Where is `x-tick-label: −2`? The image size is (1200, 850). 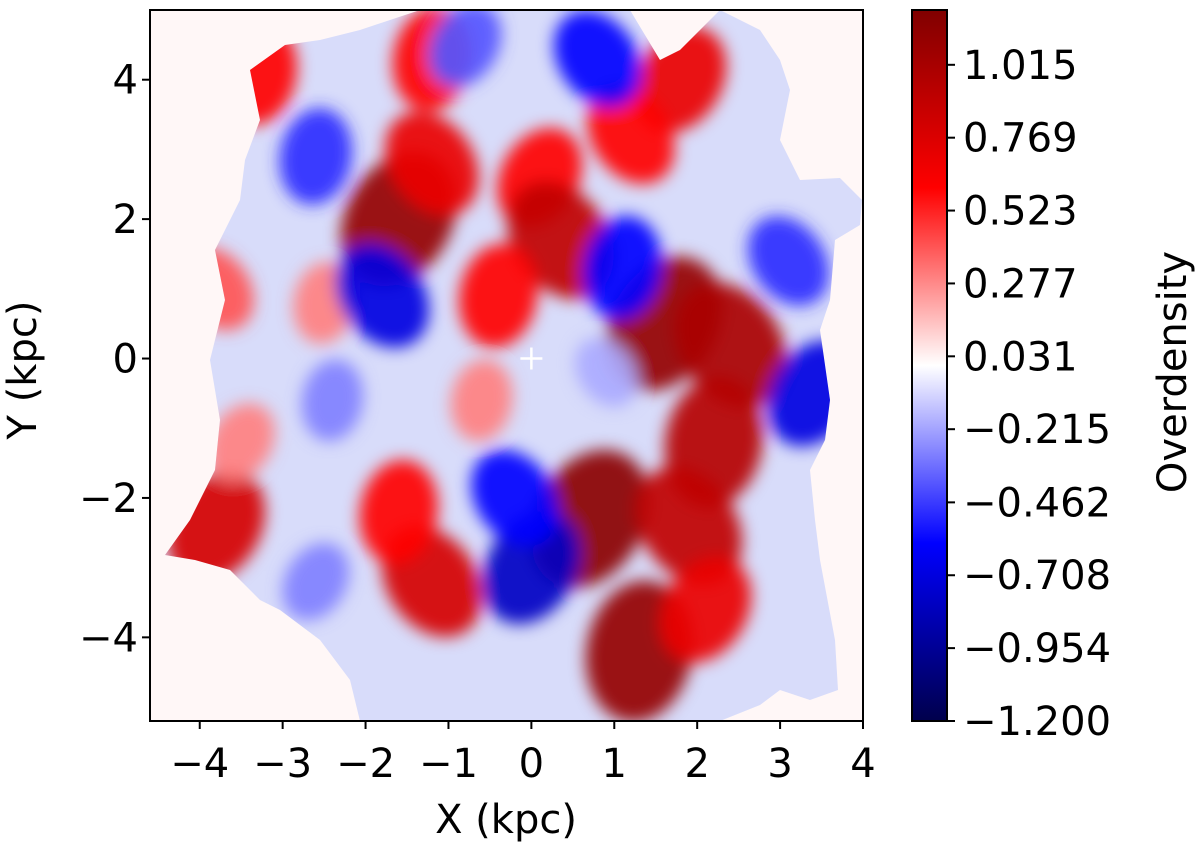 x-tick-label: −2 is located at coordinates (365, 764).